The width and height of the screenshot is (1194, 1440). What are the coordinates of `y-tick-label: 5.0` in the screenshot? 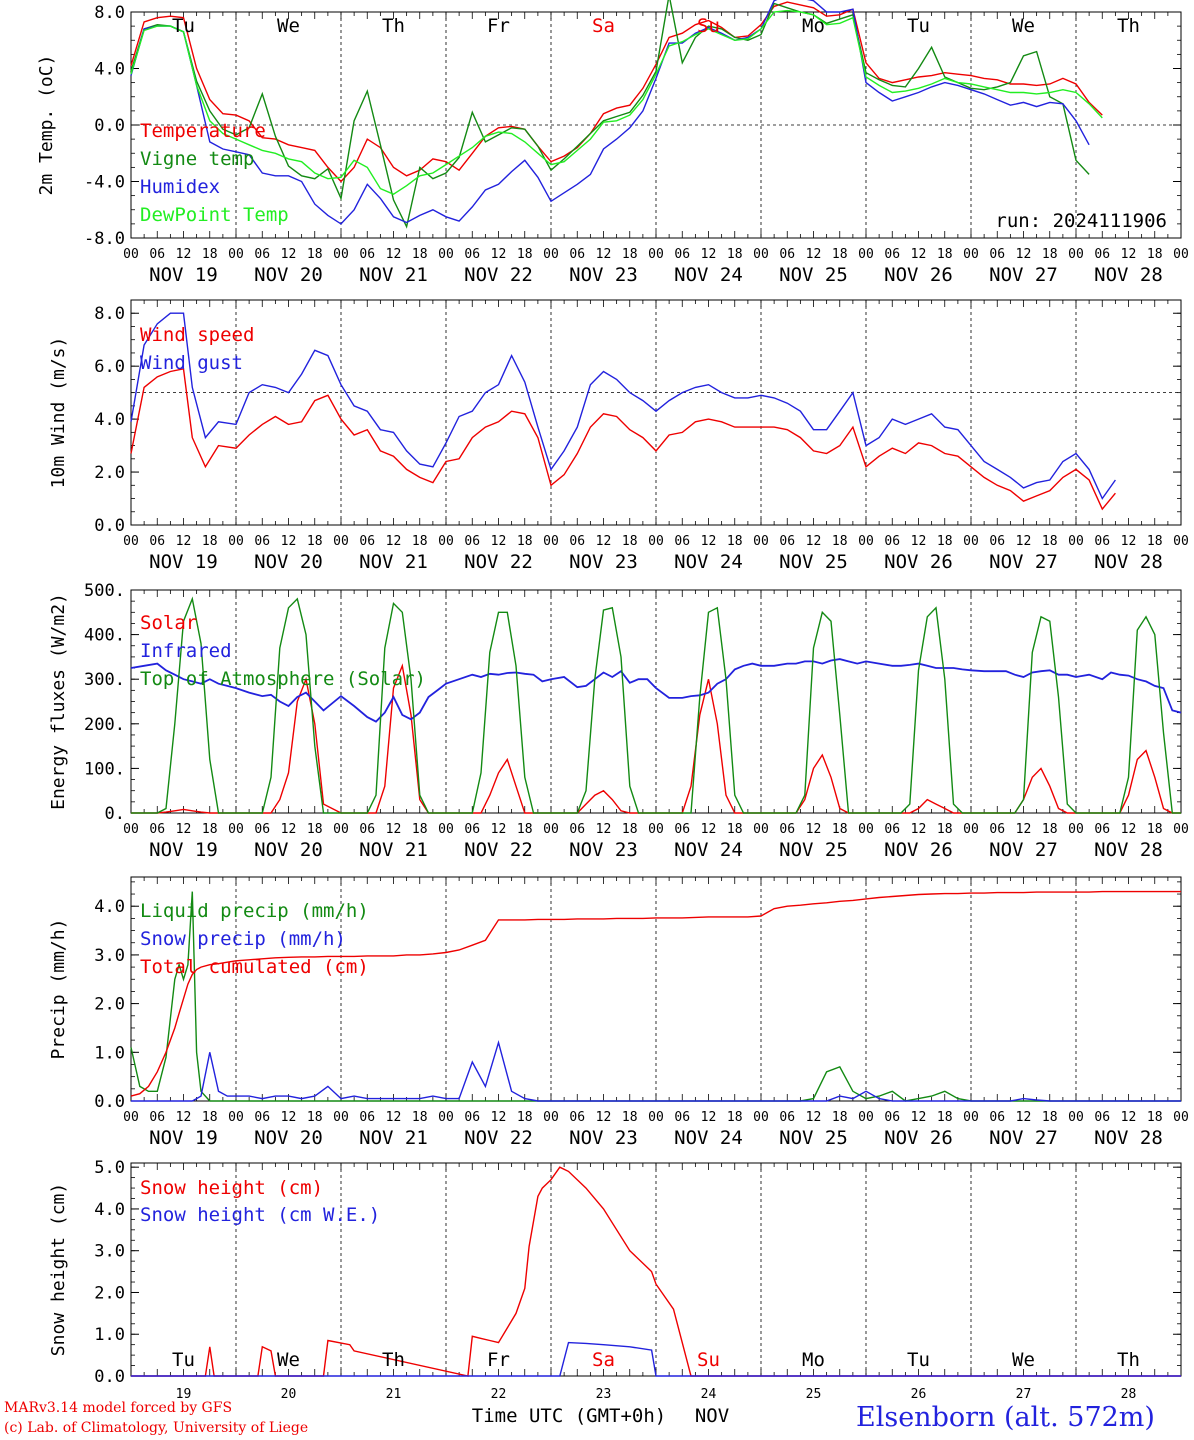 It's located at (109, 1168).